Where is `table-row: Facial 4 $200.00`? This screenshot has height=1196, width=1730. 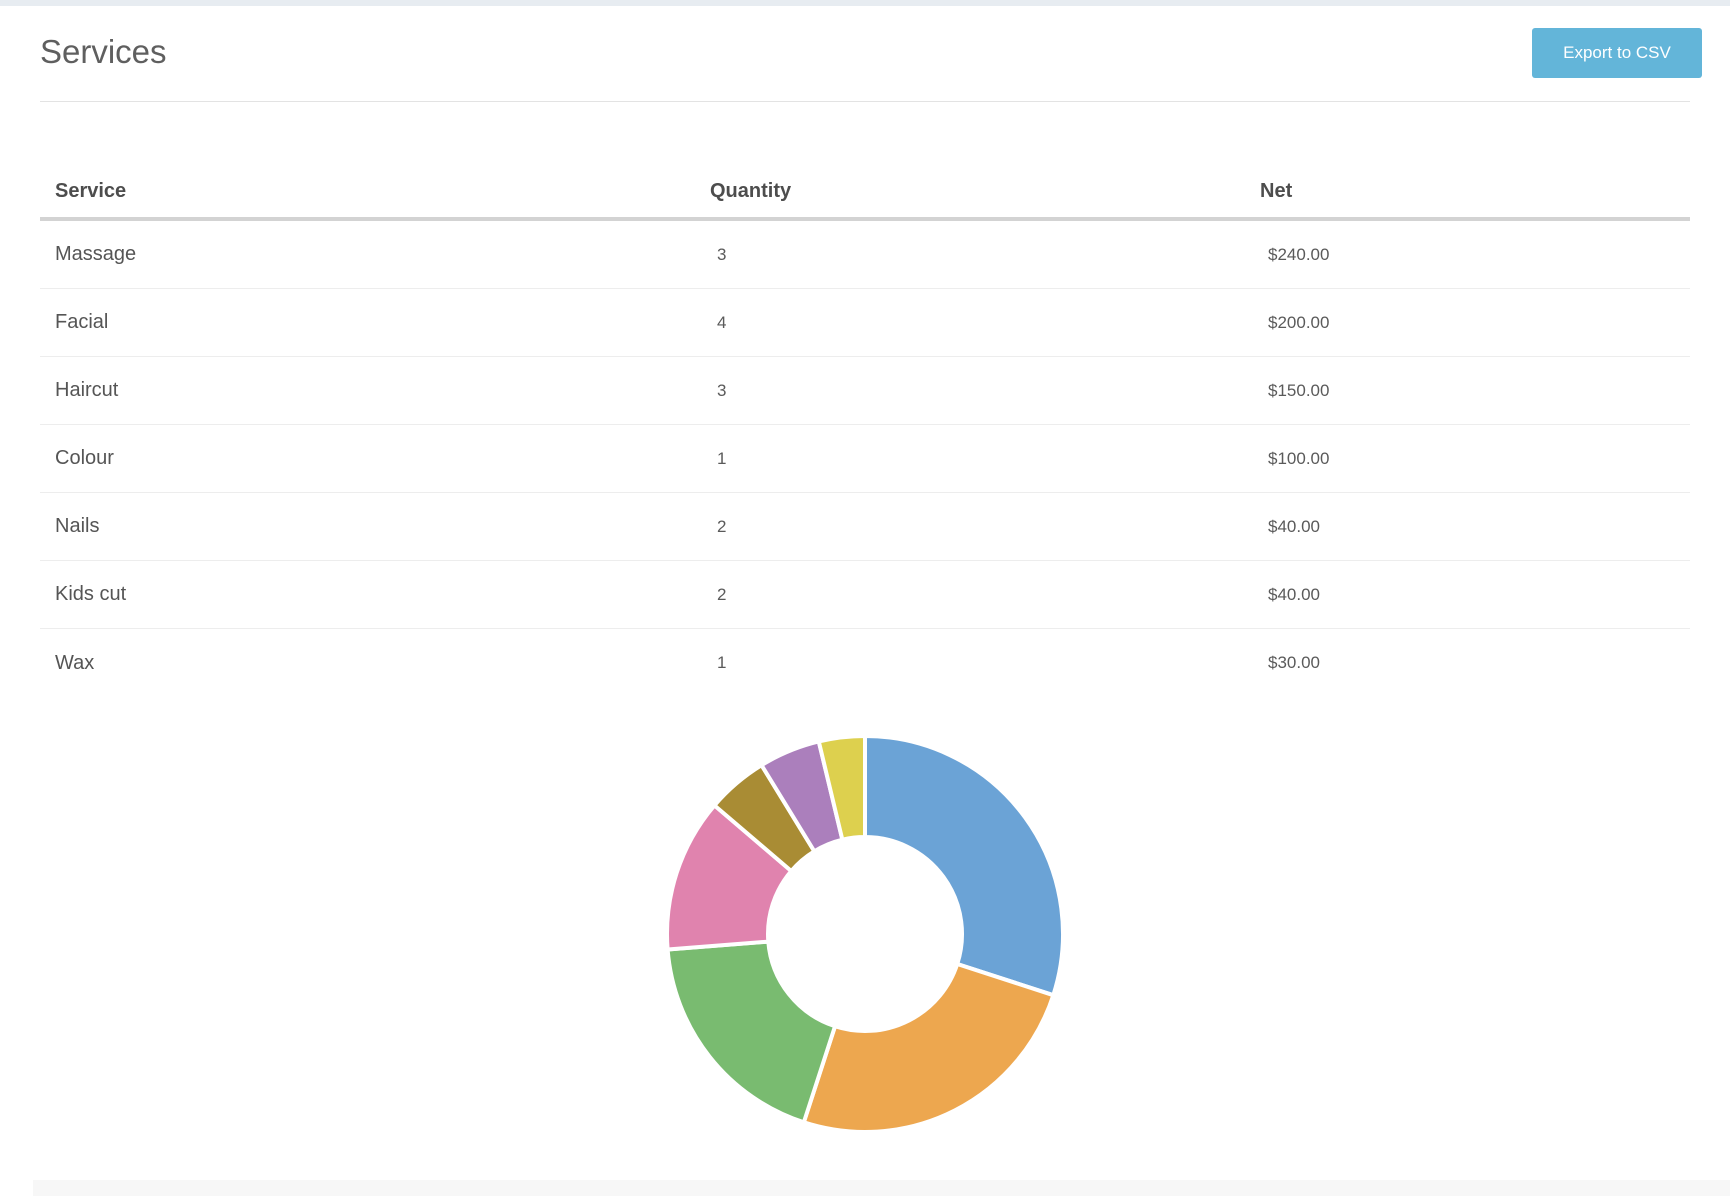
table-row: Facial 4 $200.00 is located at coordinates (865, 323).